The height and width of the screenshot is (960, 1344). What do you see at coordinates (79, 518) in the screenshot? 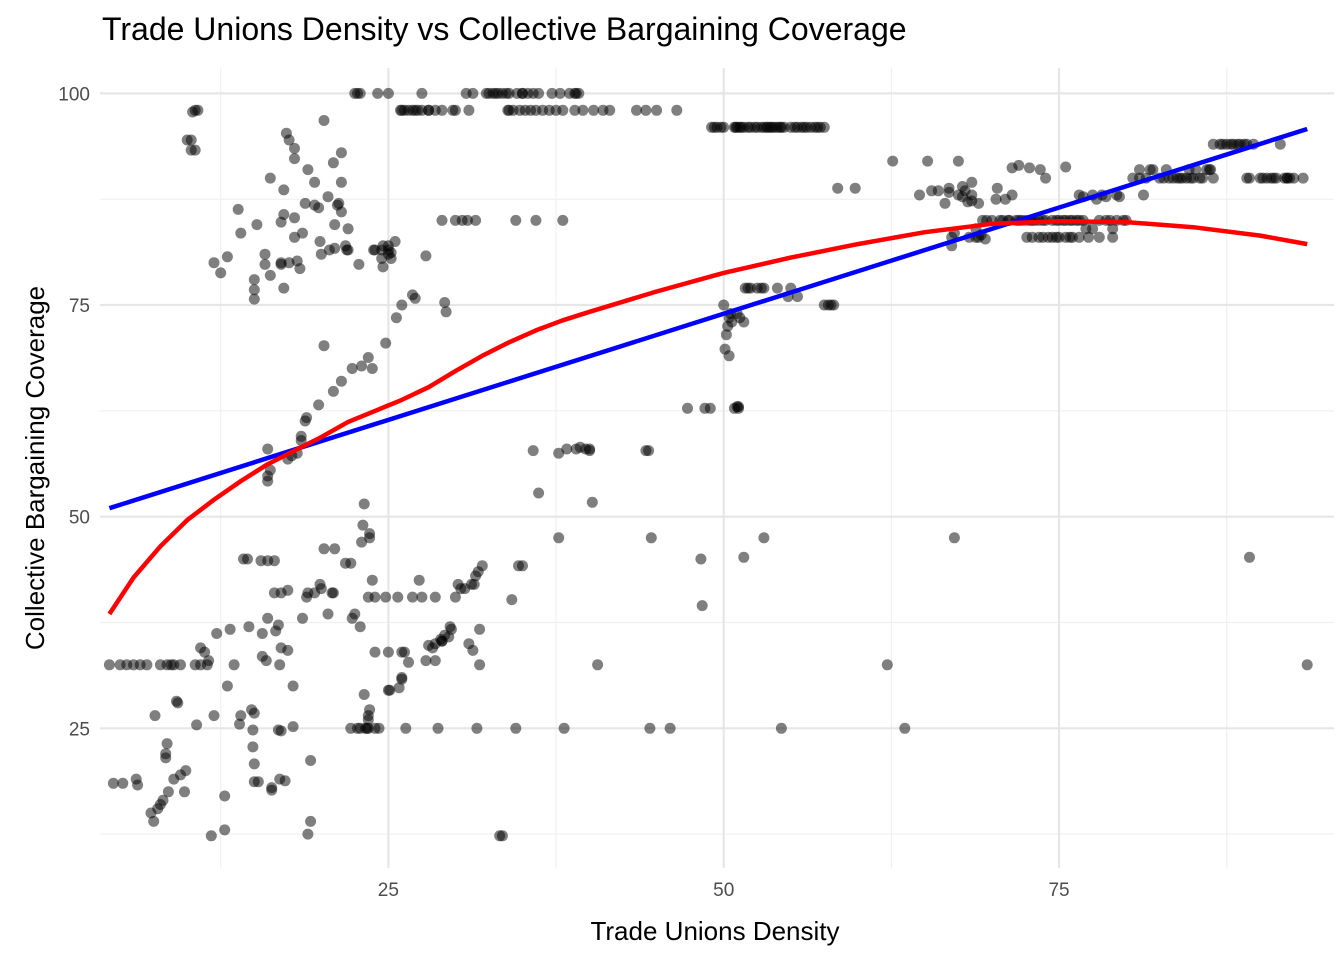
I see `y-tick-label: 50` at bounding box center [79, 518].